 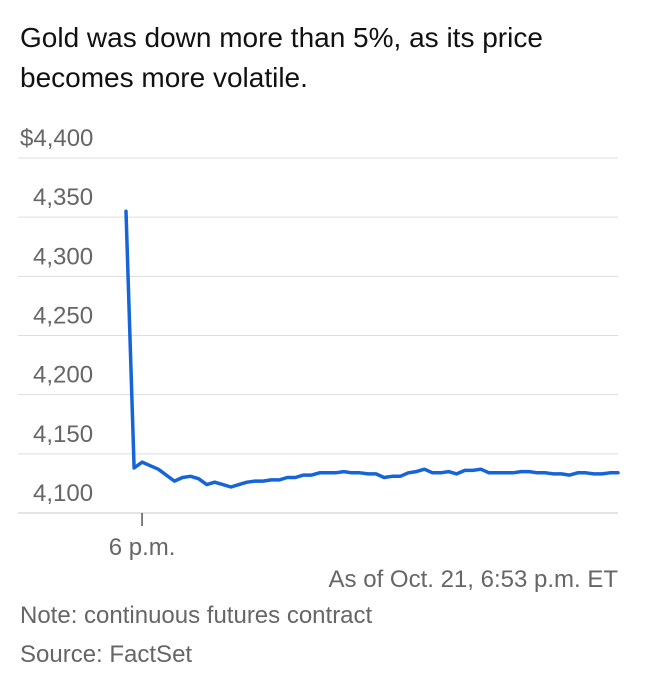 What do you see at coordinates (63, 375) in the screenshot?
I see `y-tick-label: 4,200` at bounding box center [63, 375].